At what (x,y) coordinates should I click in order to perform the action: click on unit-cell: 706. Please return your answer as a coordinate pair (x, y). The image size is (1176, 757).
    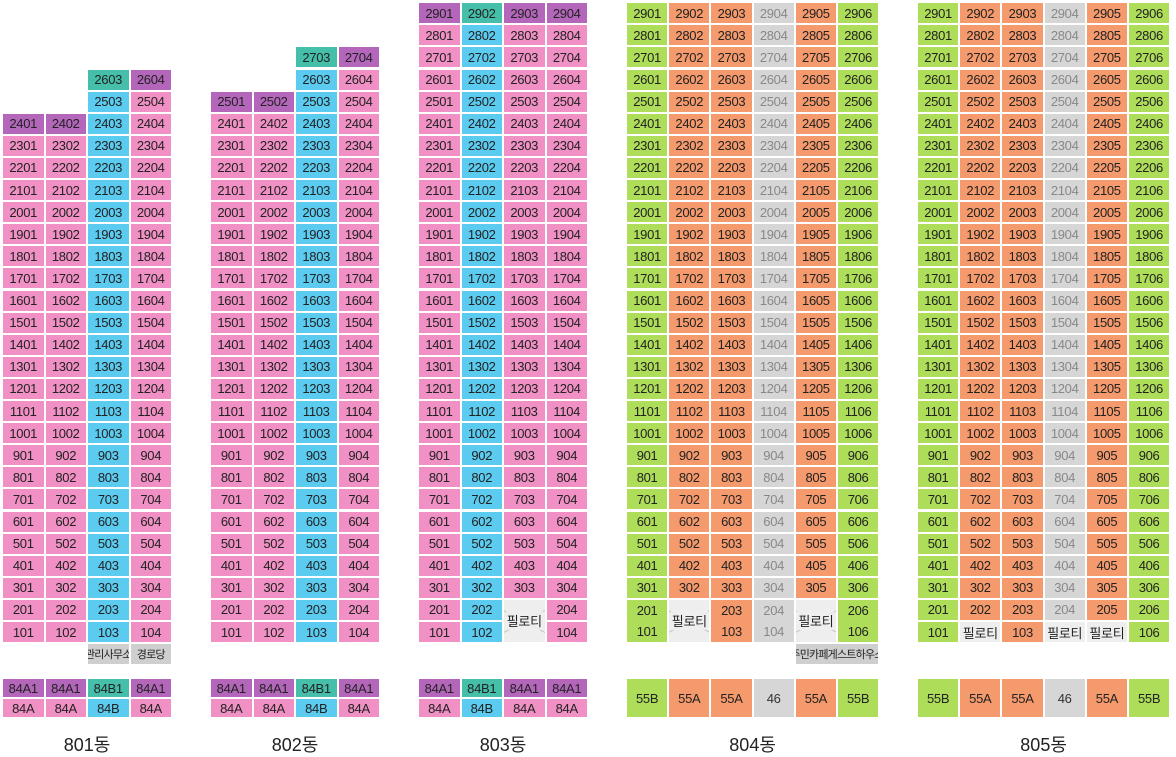
    Looking at the image, I should click on (1149, 499).